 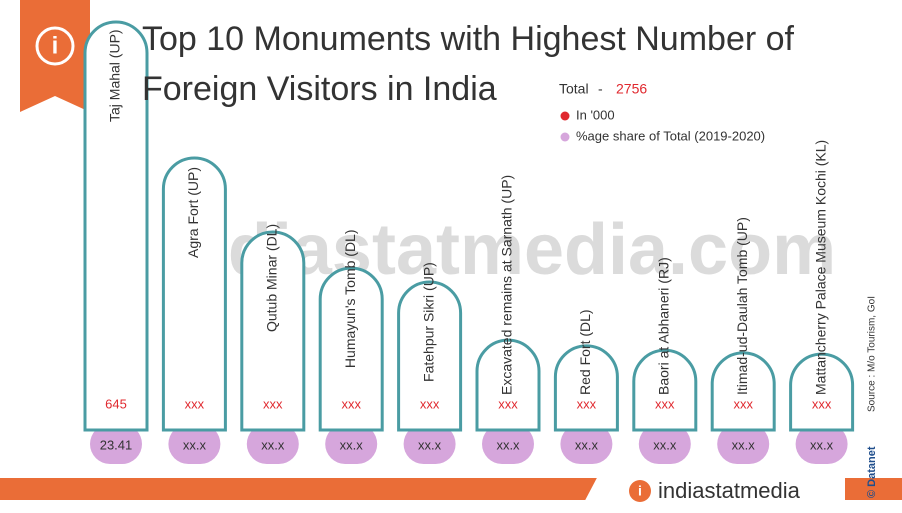 What do you see at coordinates (872, 472) in the screenshot?
I see `credit: © Datanet` at bounding box center [872, 472].